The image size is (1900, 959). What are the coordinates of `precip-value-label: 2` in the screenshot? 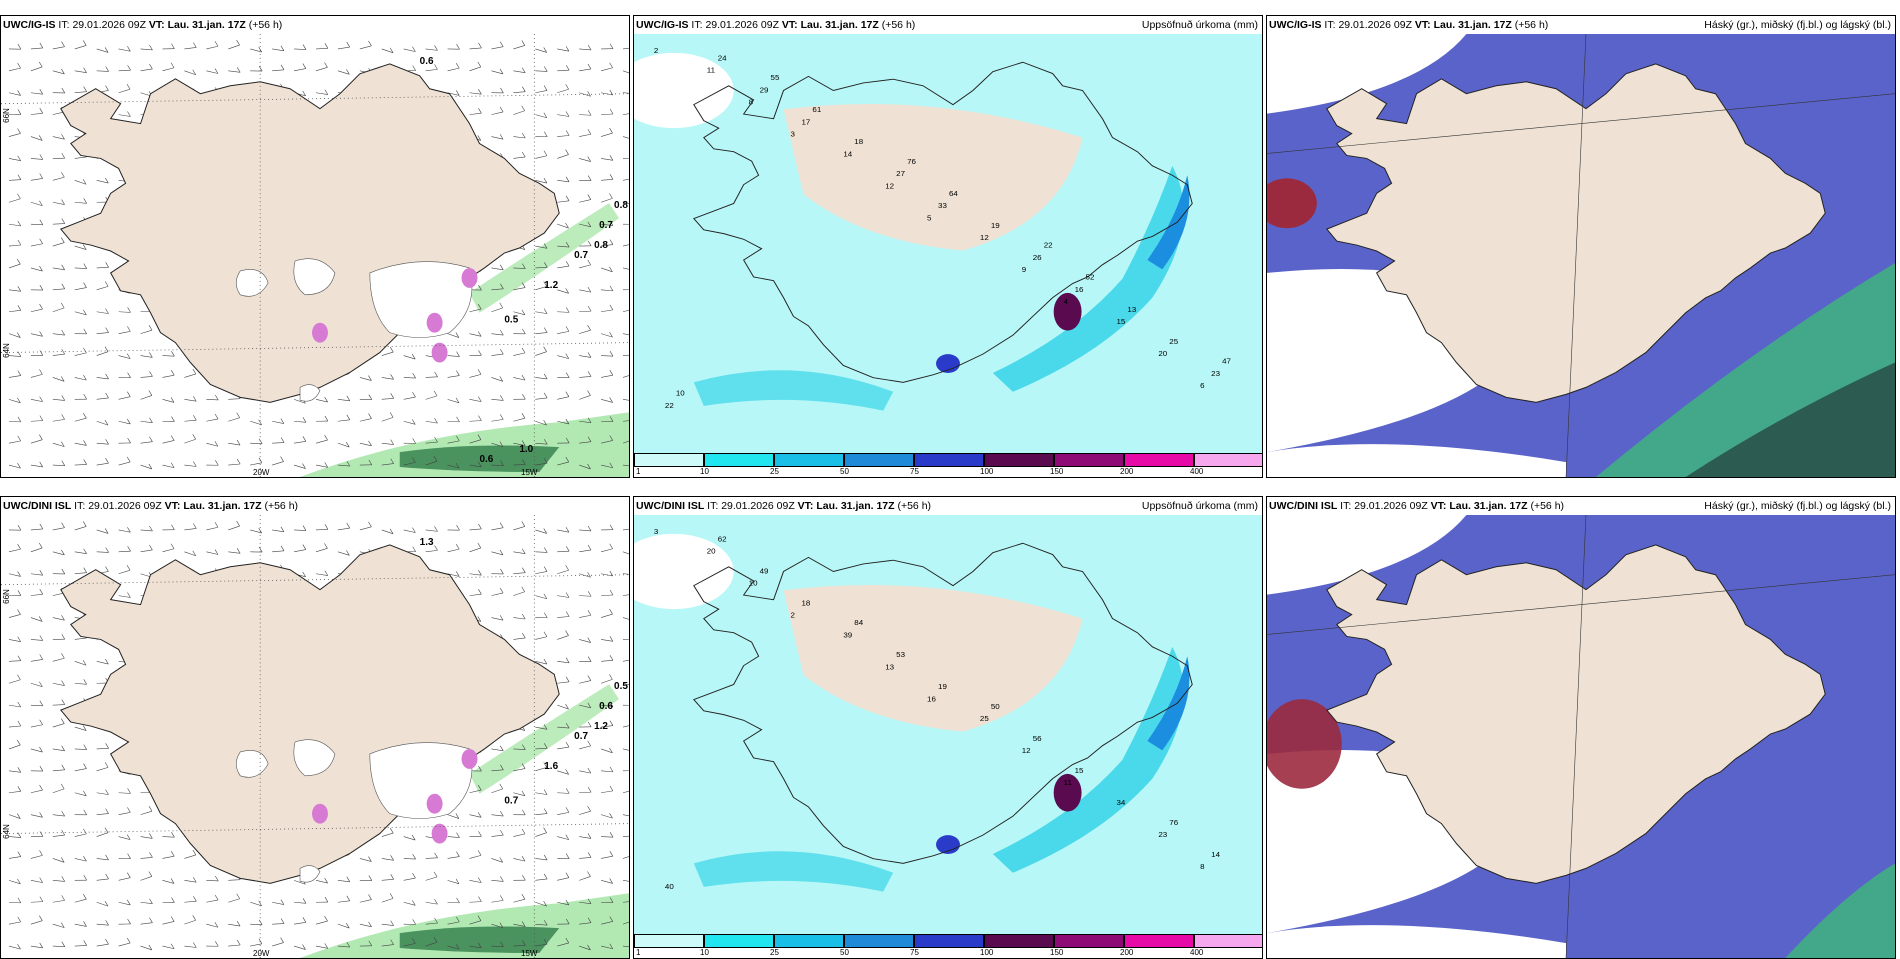 It's located at (656, 50).